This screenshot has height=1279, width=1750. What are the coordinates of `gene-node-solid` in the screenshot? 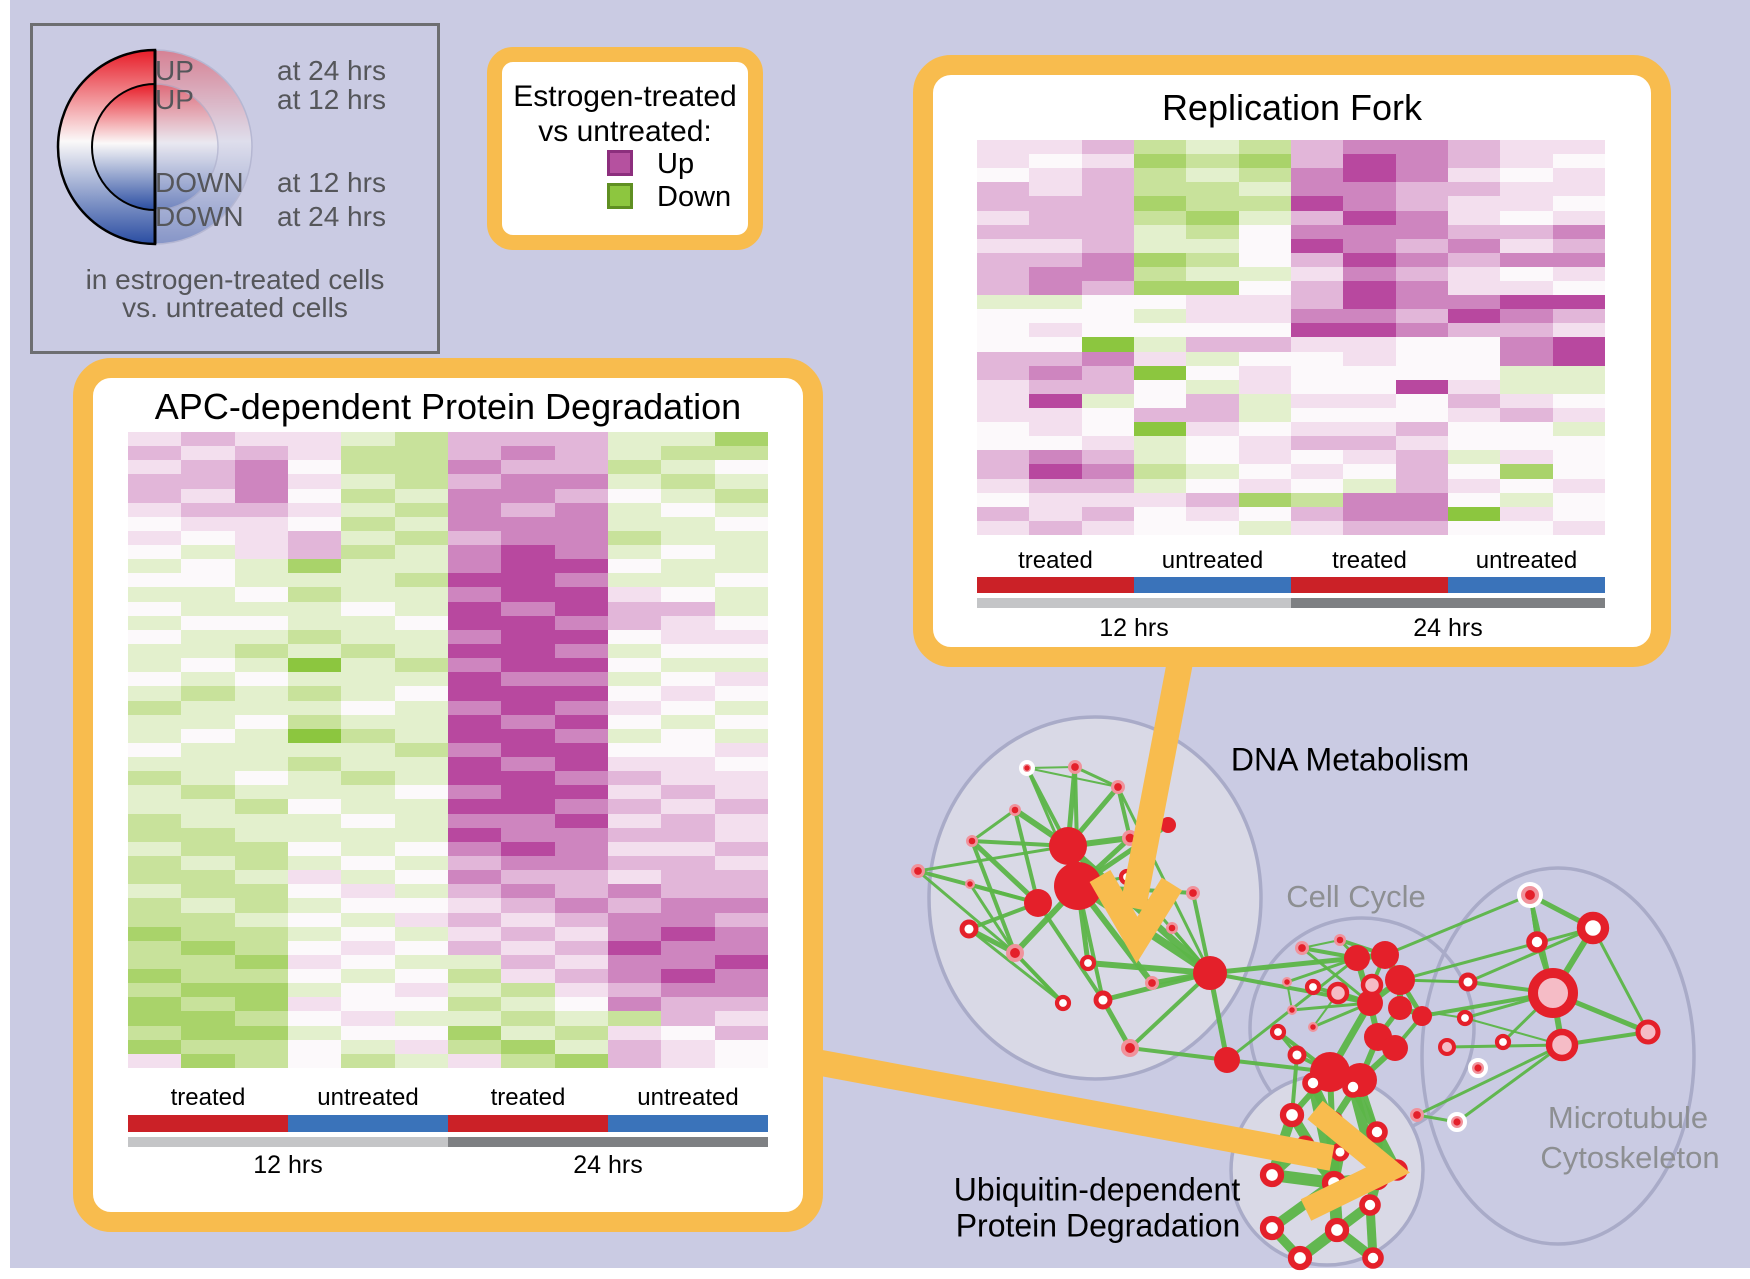 It's located at (1370, 1003).